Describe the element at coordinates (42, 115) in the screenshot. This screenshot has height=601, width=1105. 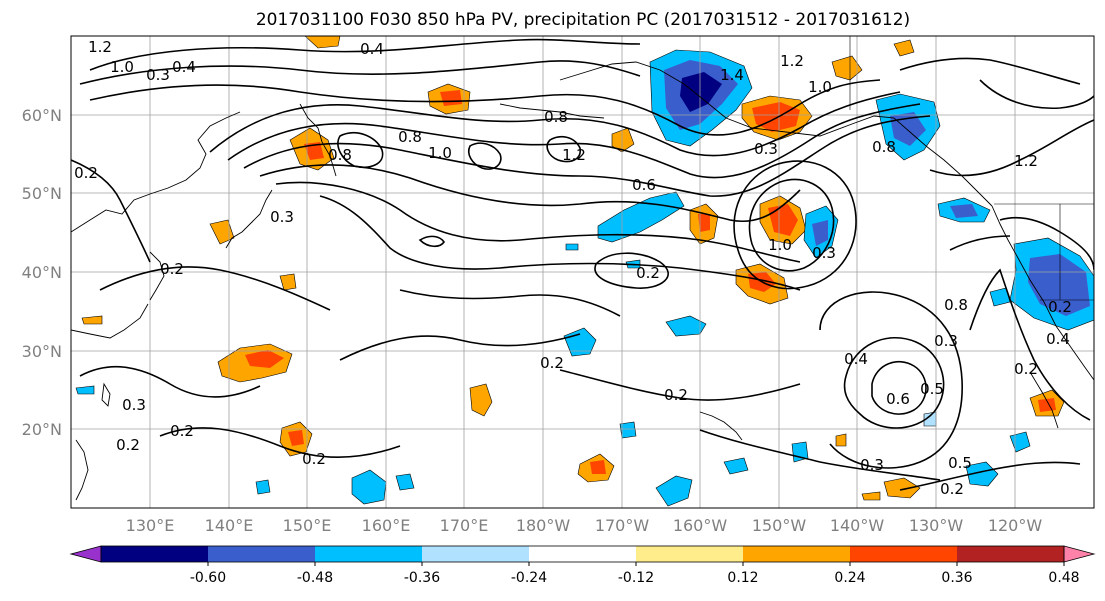
I see `lat-label: 60°N` at that location.